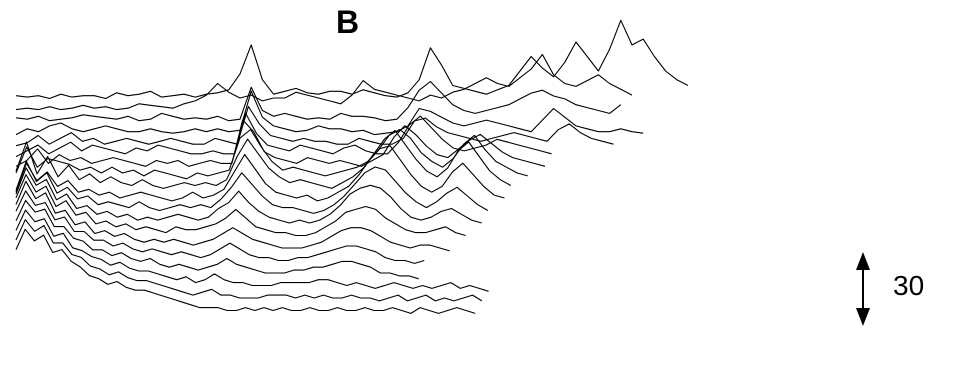  Describe the element at coordinates (348, 22) in the screenshot. I see `panel-label: B` at that location.